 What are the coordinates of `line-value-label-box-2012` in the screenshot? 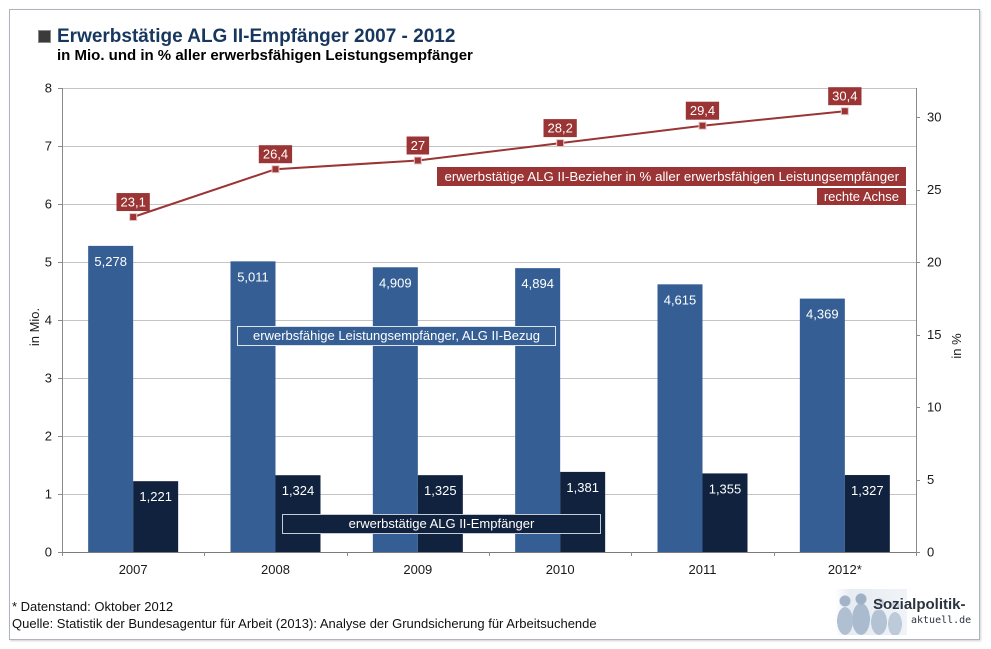 It's located at (845, 96).